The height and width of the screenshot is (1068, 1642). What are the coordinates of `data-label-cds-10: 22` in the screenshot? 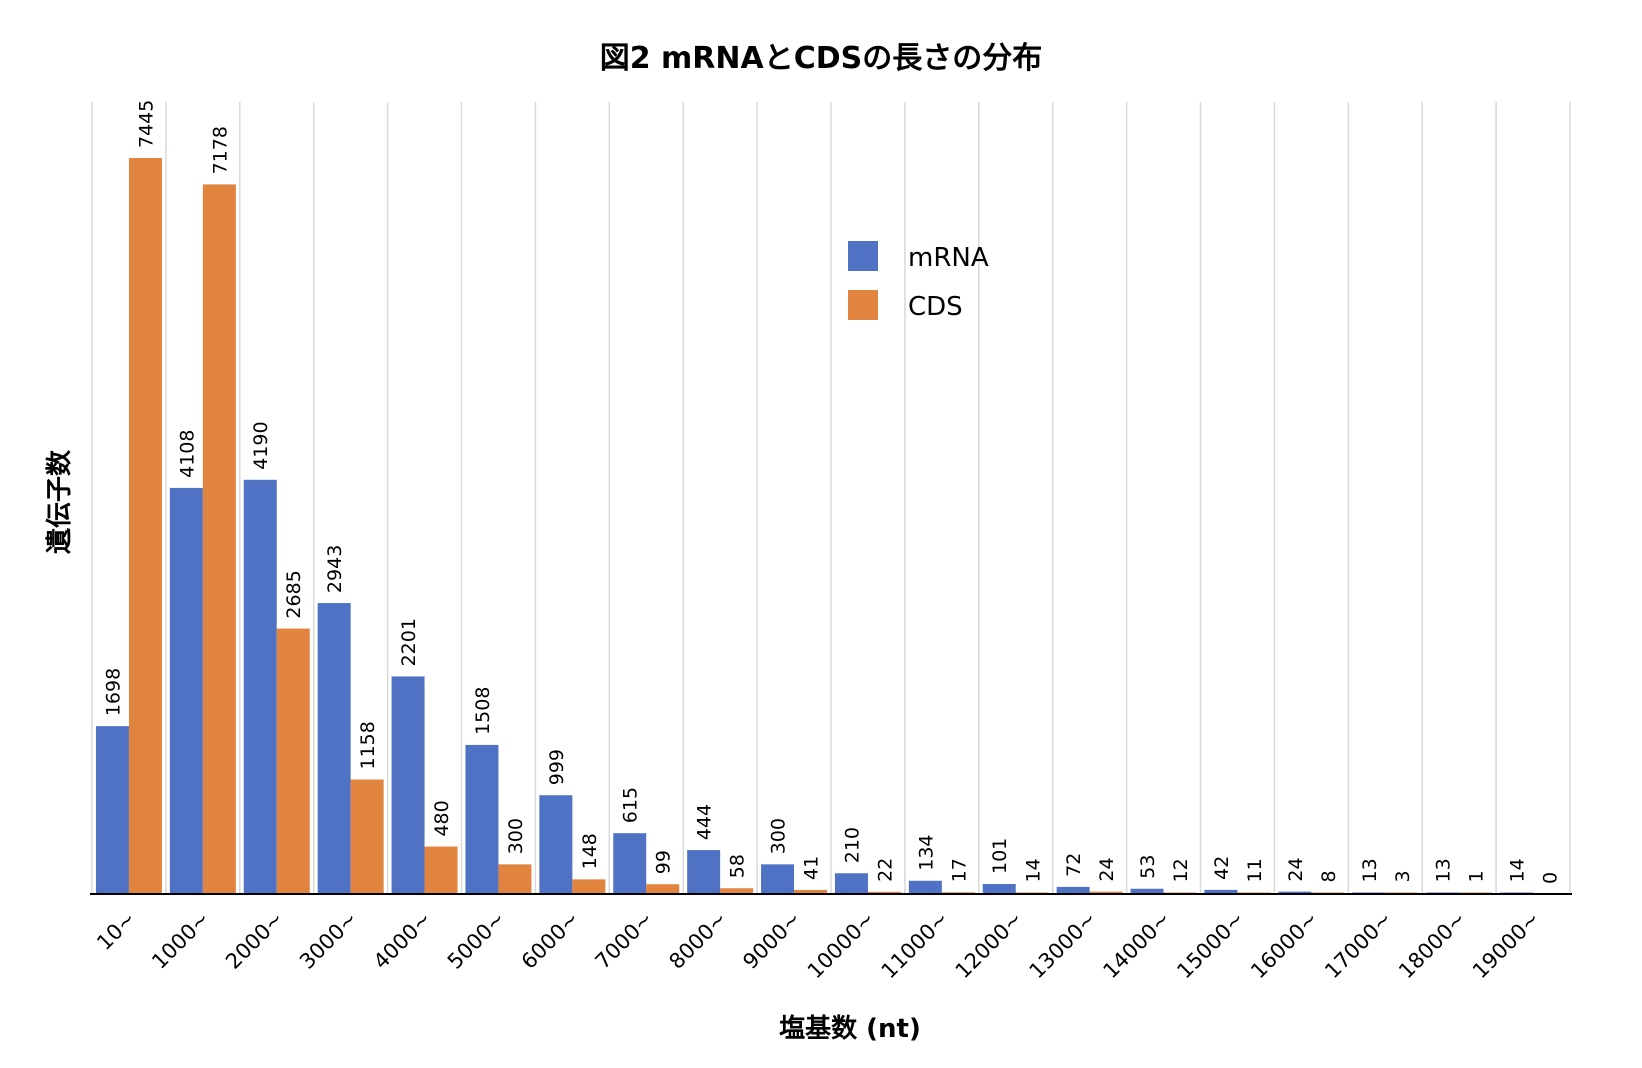 It's located at (885, 870).